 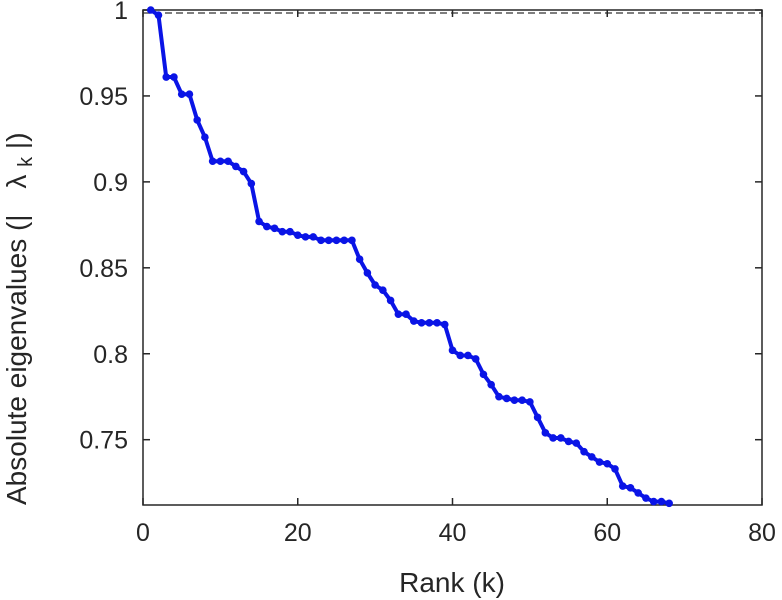 What do you see at coordinates (452, 582) in the screenshot?
I see `x-axis-label: Rank (k)` at bounding box center [452, 582].